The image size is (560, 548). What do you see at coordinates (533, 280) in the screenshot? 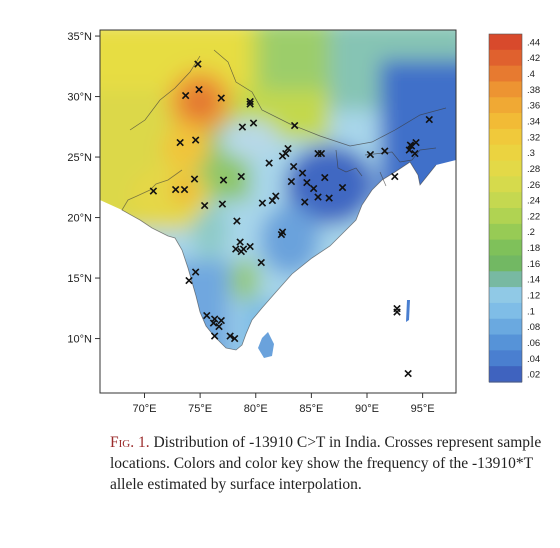
I see `color-key-label: .14` at bounding box center [533, 280].